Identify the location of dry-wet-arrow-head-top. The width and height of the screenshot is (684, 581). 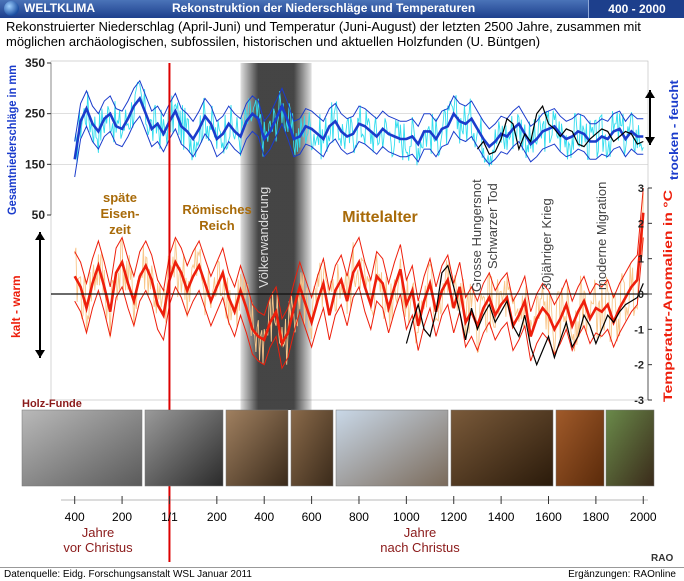
(650, 94).